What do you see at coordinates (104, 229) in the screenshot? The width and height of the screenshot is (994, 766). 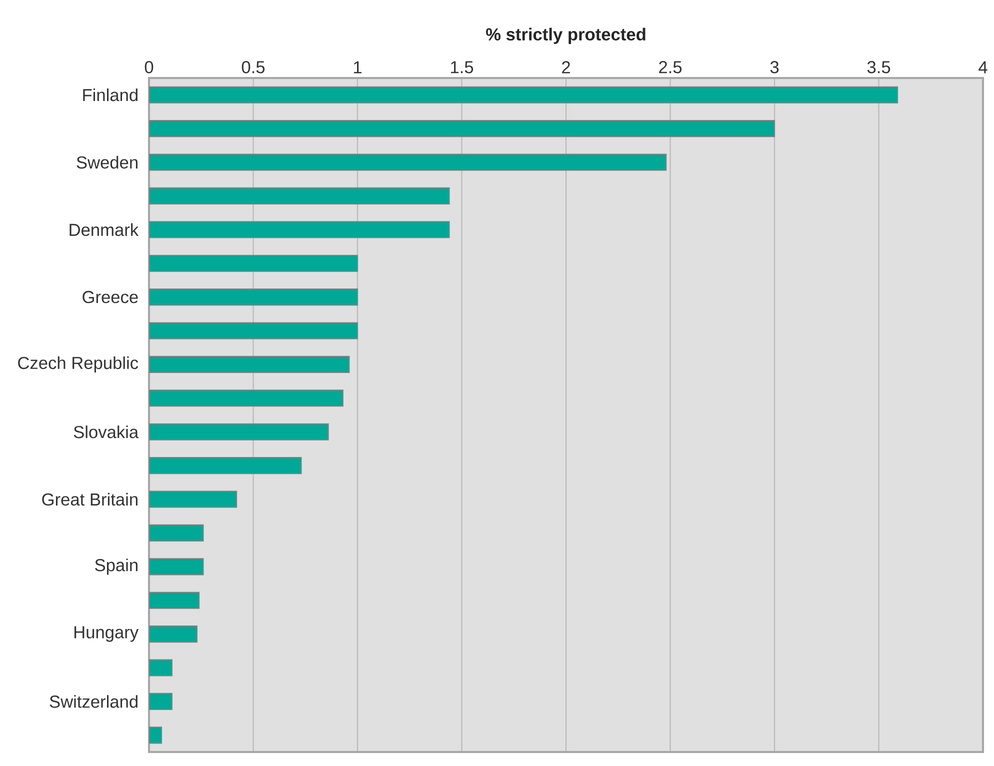 I see `y-tick-label: Denmark` at bounding box center [104, 229].